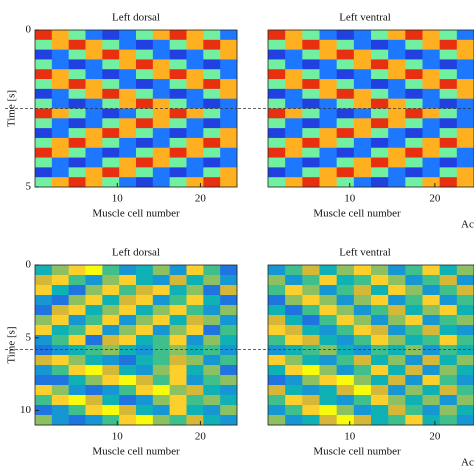  Describe the element at coordinates (365, 18) in the screenshot. I see `panel-title: Left ventral` at that location.